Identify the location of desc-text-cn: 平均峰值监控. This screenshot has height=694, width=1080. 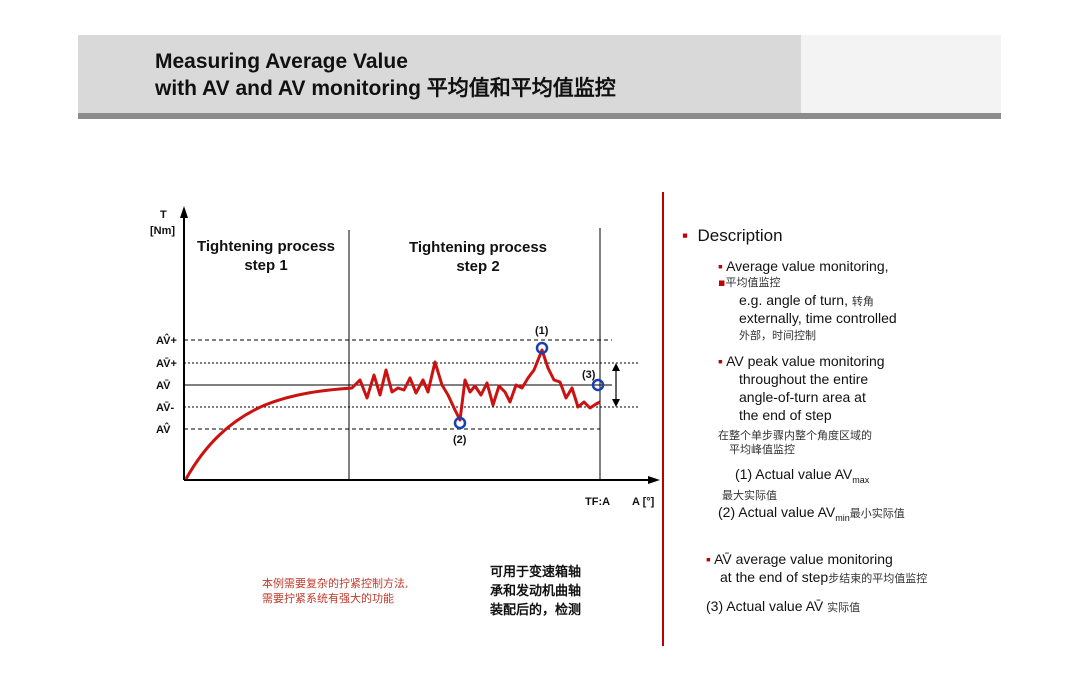
(762, 449).